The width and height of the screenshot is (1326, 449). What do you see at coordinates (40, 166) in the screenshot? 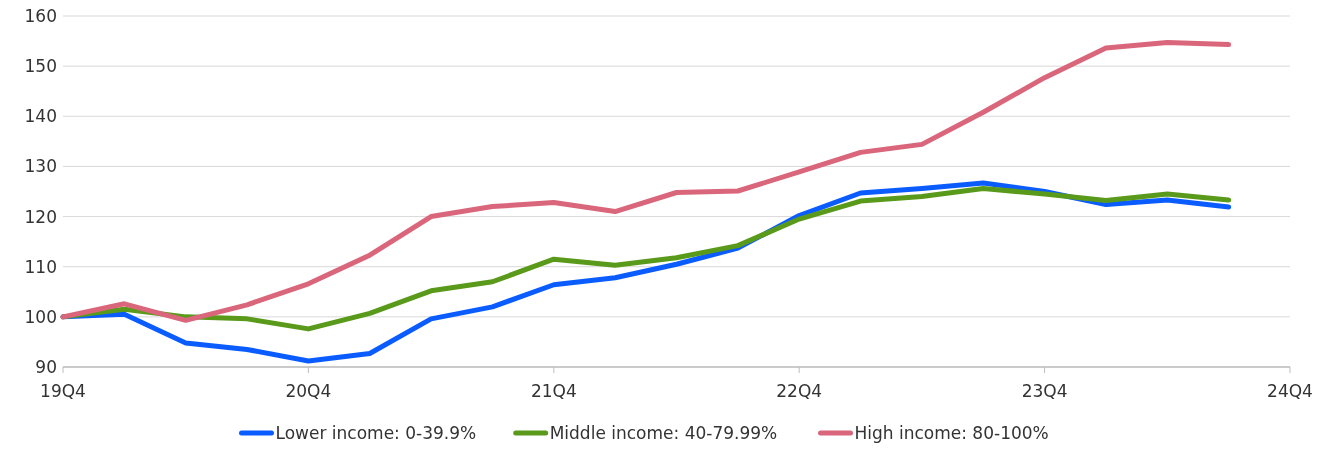
I see `y-tick-label: 130` at bounding box center [40, 166].